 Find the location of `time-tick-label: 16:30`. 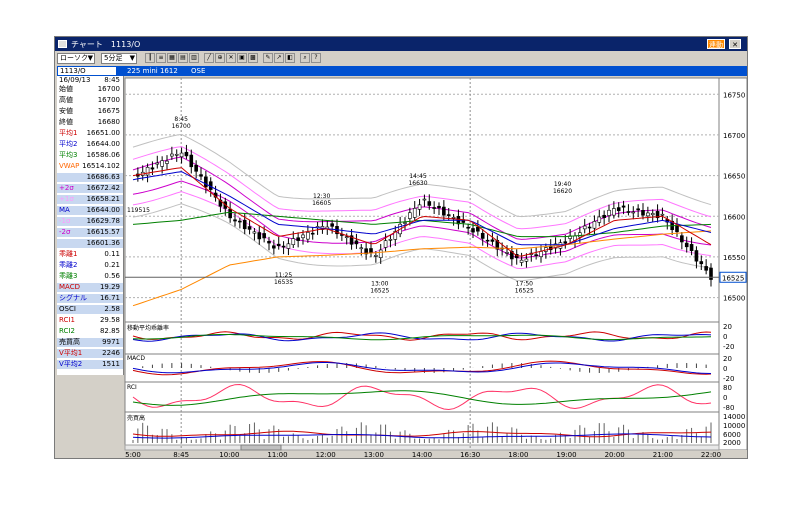

time-tick-label: 16:30 is located at coordinates (470, 454).